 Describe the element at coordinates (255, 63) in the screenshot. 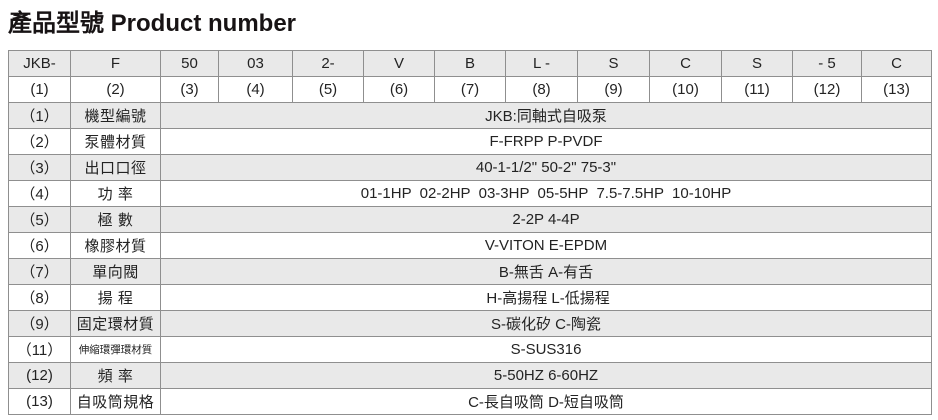

I see `code-cell: 03` at that location.